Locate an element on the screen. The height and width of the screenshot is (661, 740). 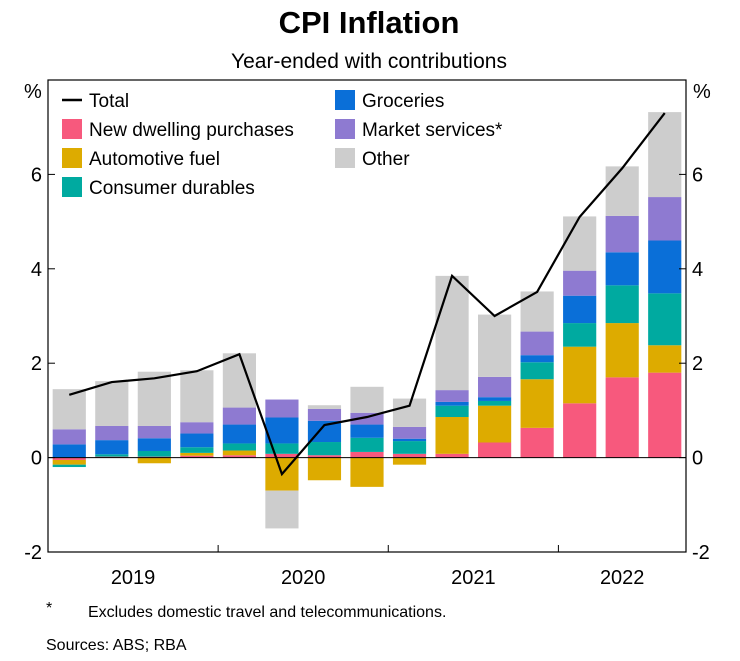
legend-swatch-other is located at coordinates (345, 158).